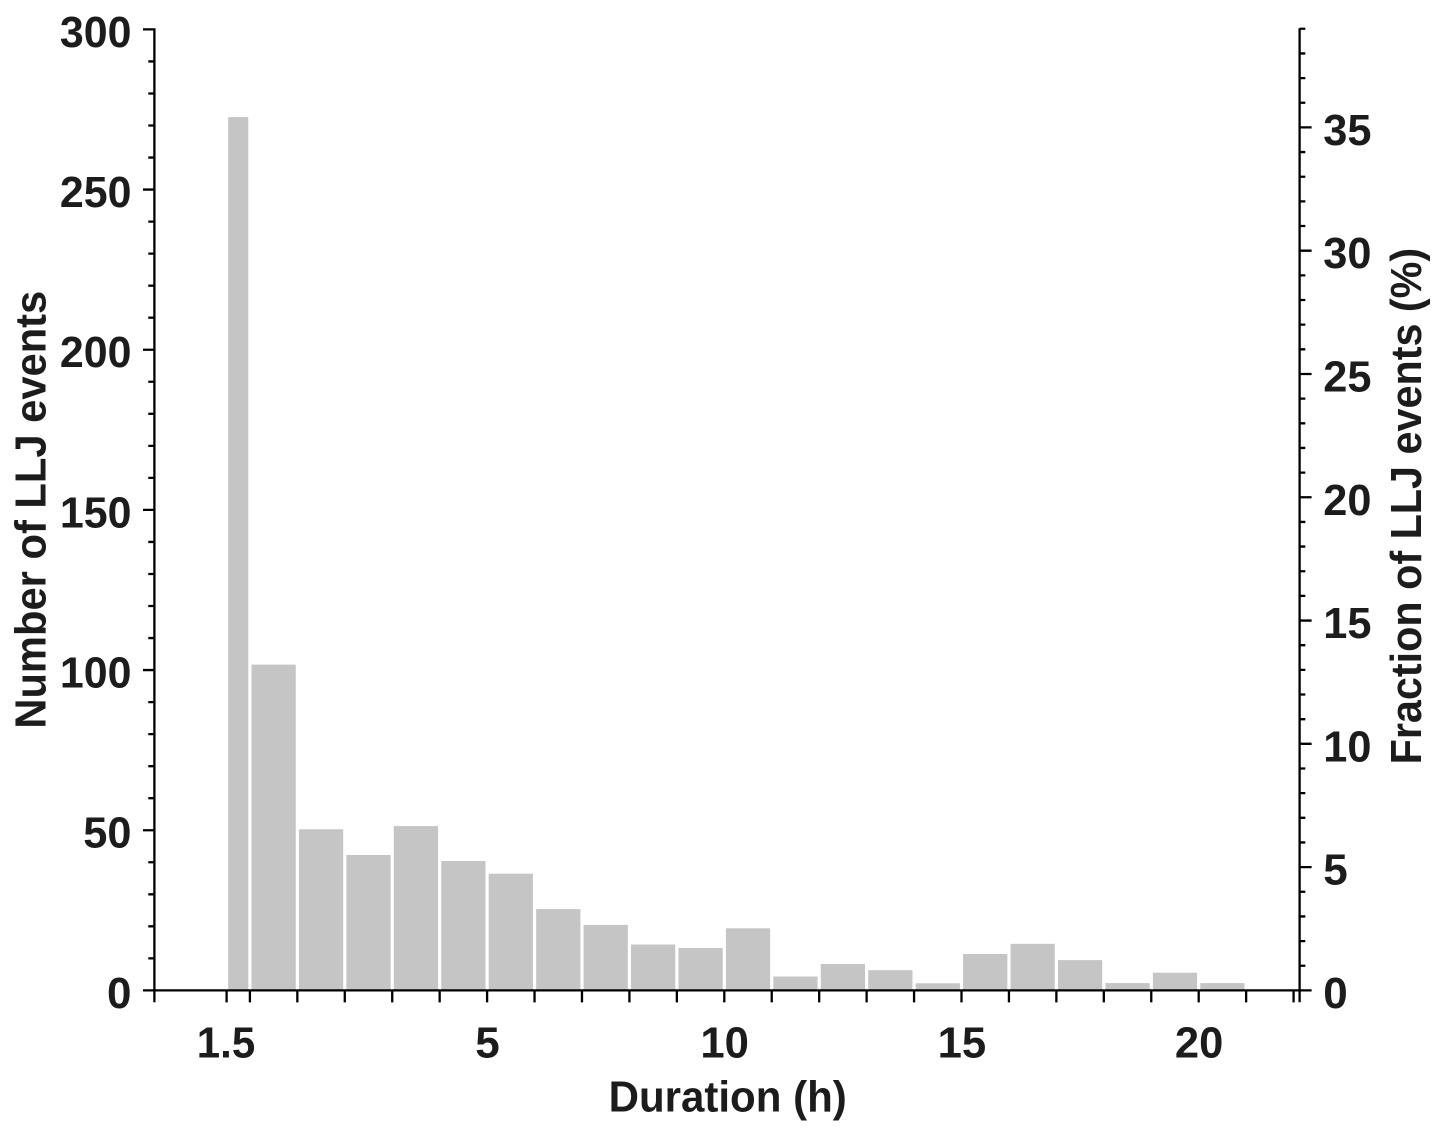 This screenshot has height=1134, width=1442. What do you see at coordinates (96, 512) in the screenshot?
I see `svg-text: 150` at bounding box center [96, 512].